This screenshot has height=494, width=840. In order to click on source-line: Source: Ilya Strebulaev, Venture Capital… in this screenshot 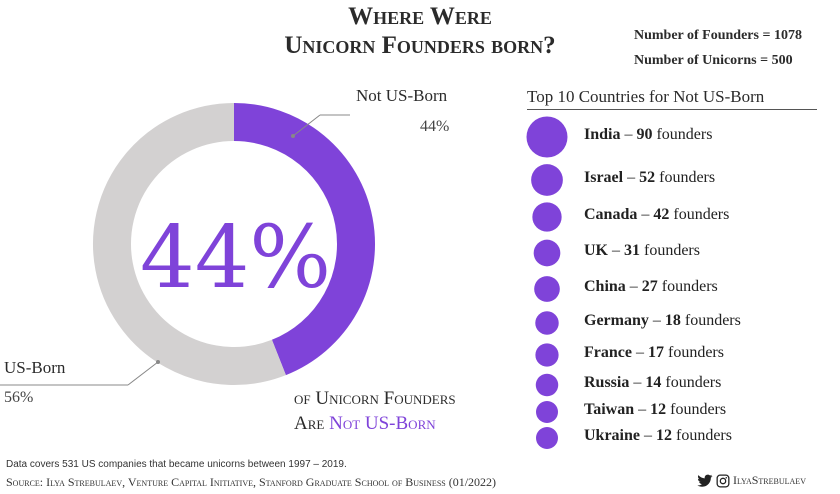, I will do `click(251, 482)`.